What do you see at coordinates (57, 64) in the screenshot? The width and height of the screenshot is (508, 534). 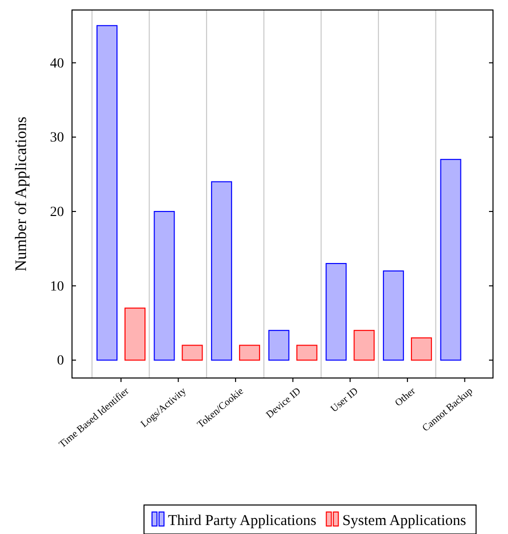 I see `y-tick-label: 40` at bounding box center [57, 64].